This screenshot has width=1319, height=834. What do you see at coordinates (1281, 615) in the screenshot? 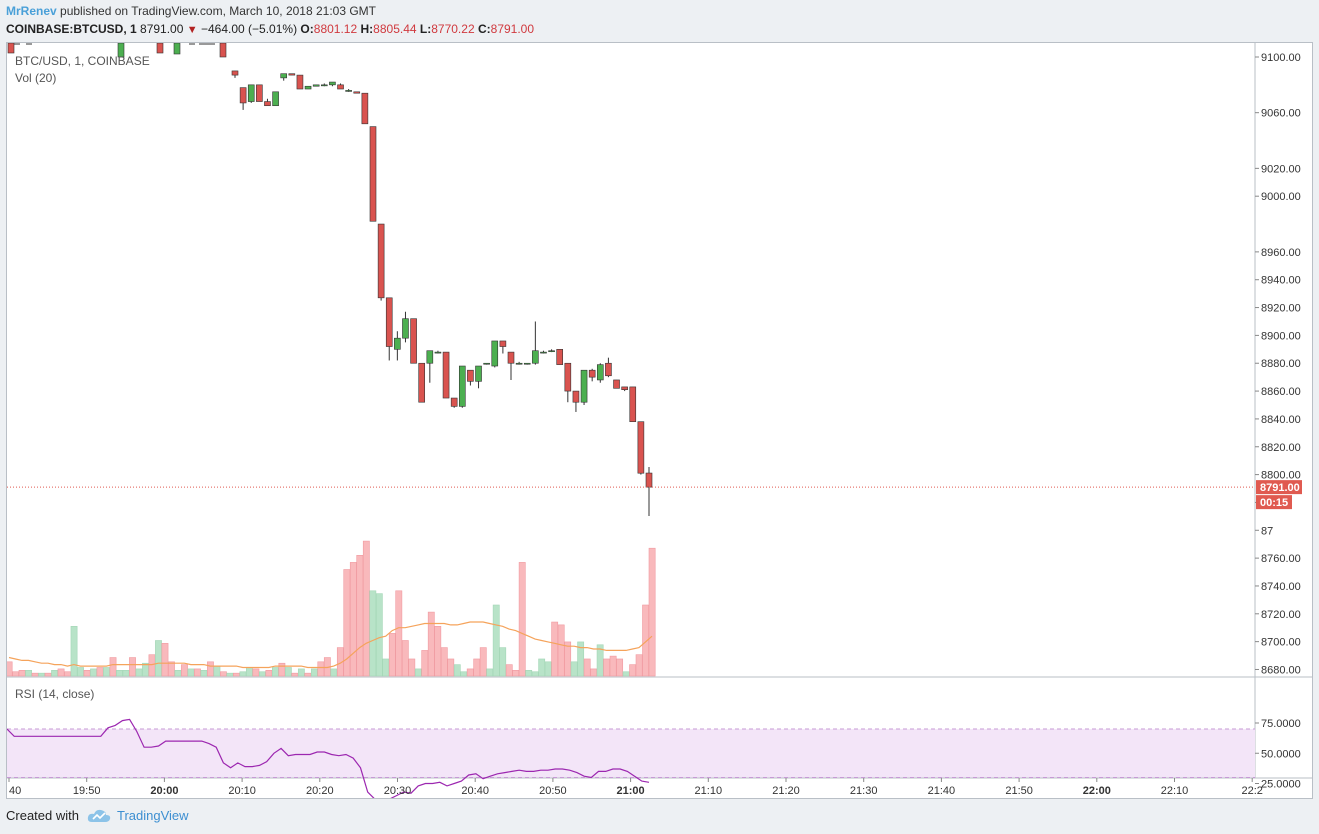
I see `price-tick-label: 8720.00` at bounding box center [1281, 615].